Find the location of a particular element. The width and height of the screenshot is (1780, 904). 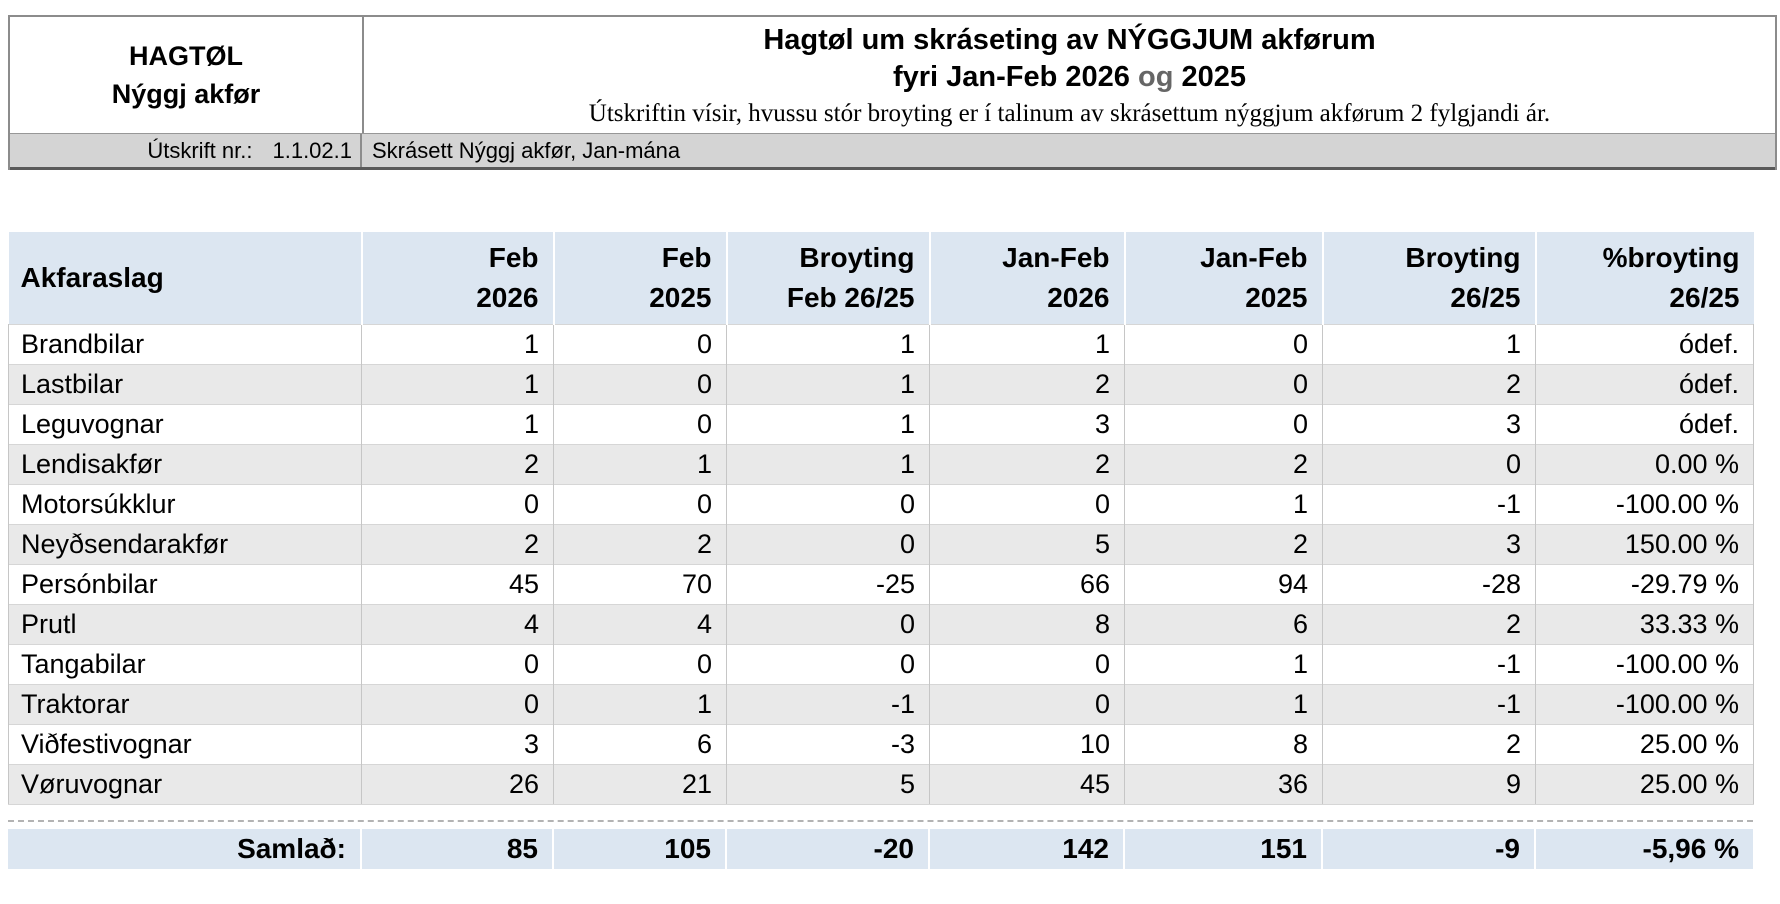

category-cell: Neyðsendarakfør is located at coordinates (185, 544).